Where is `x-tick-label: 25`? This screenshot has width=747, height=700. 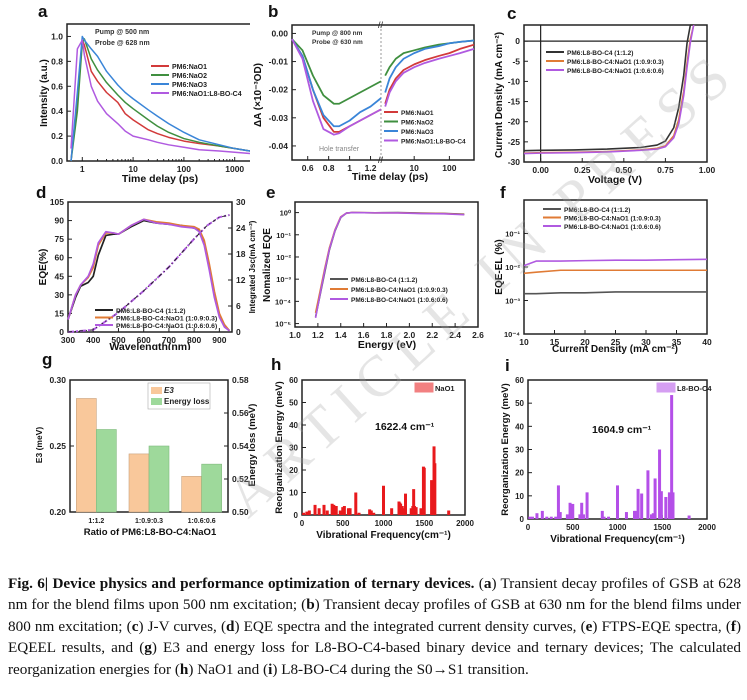 x-tick-label: 25 is located at coordinates (616, 342).